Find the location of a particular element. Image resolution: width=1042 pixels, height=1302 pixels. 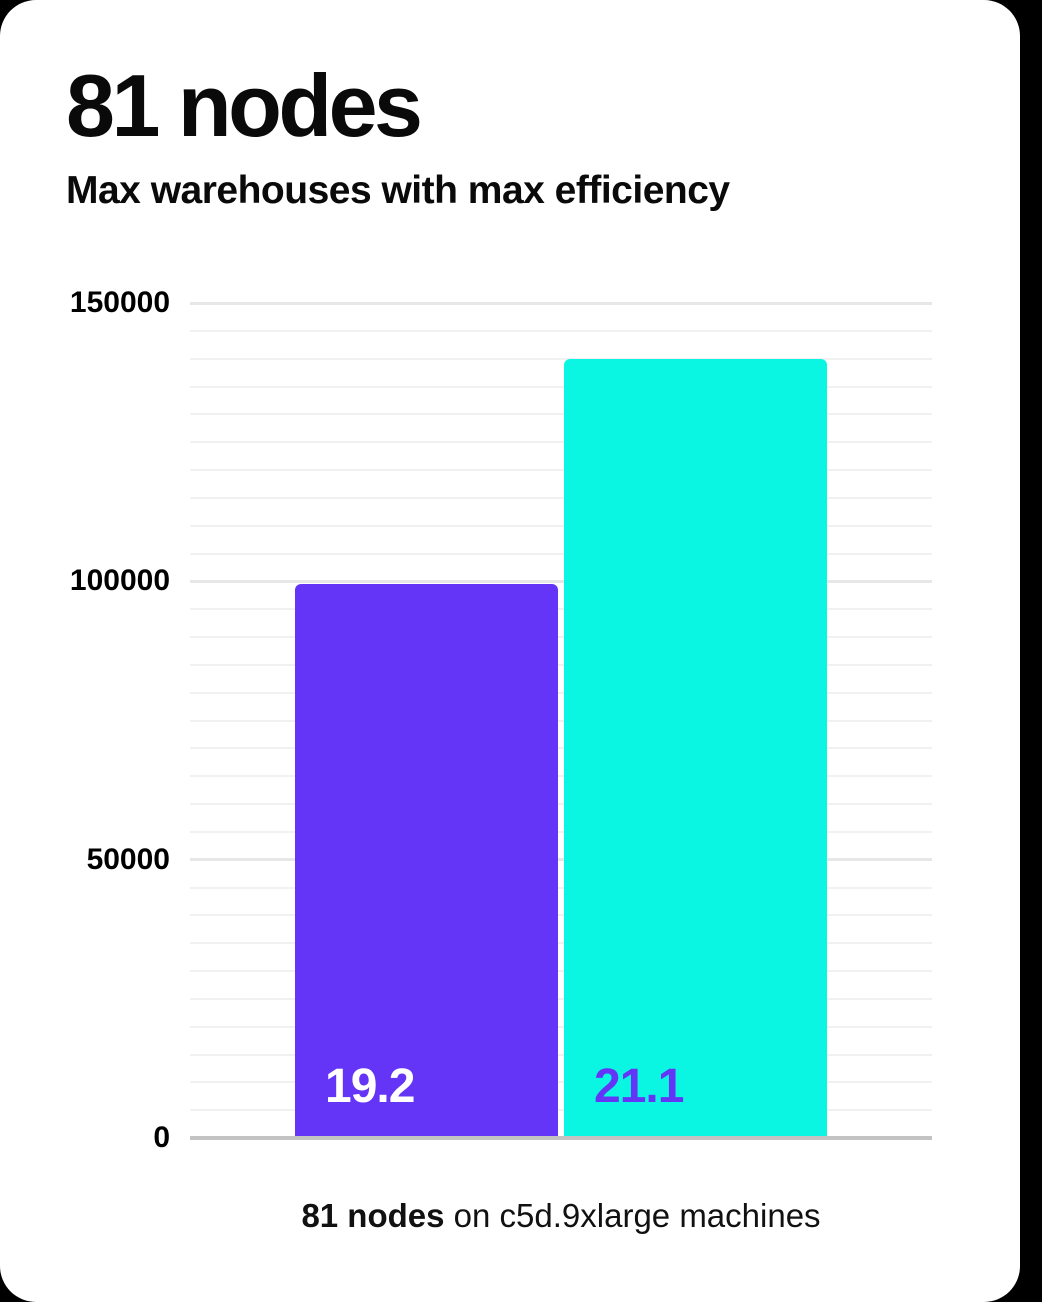

chart-title: 81 nodes is located at coordinates (244, 105).